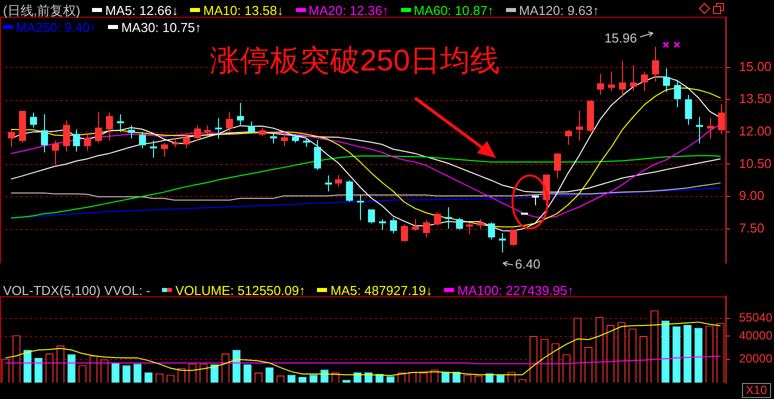 This screenshot has height=399, width=774. What do you see at coordinates (755, 131) in the screenshot?
I see `y-tick-label: 12.00` at bounding box center [755, 131].